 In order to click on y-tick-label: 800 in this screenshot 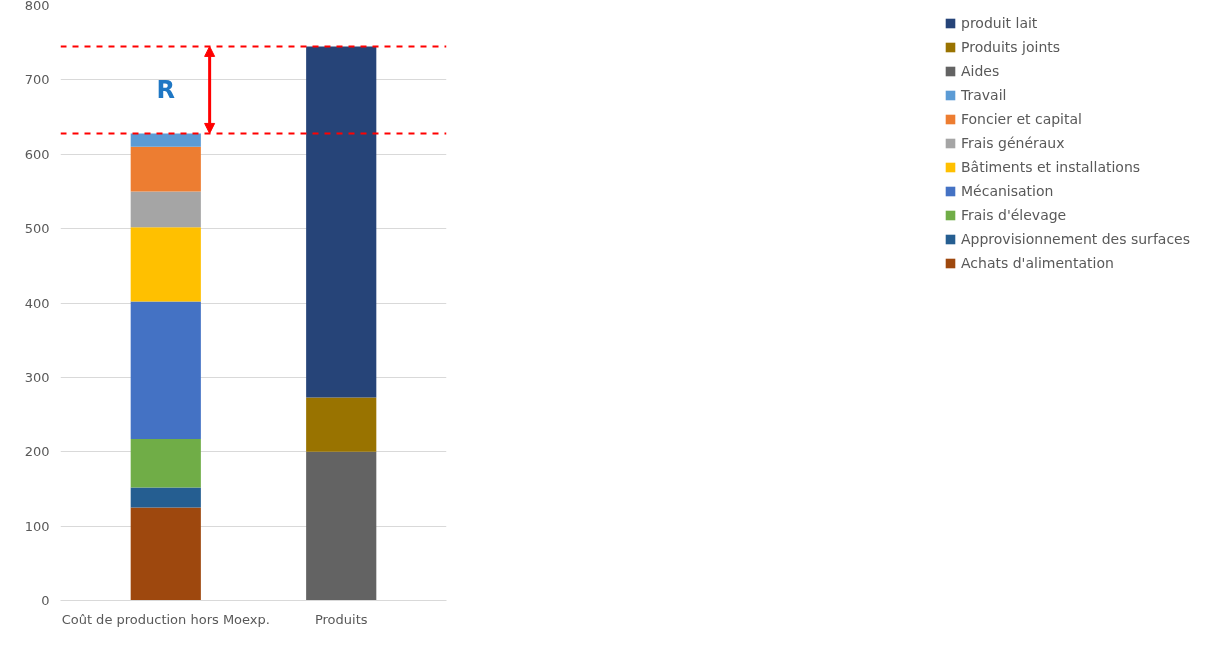, I will do `click(37, 6)`.